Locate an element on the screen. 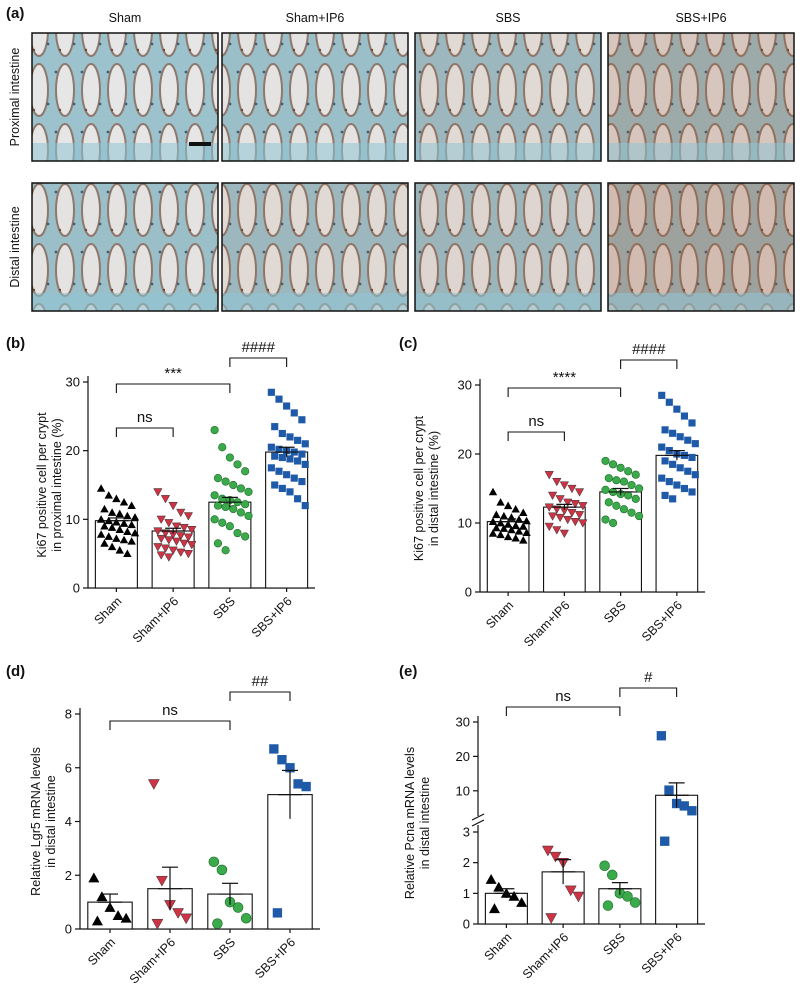  x-tick-label: Sham is located at coordinates (498, 946).